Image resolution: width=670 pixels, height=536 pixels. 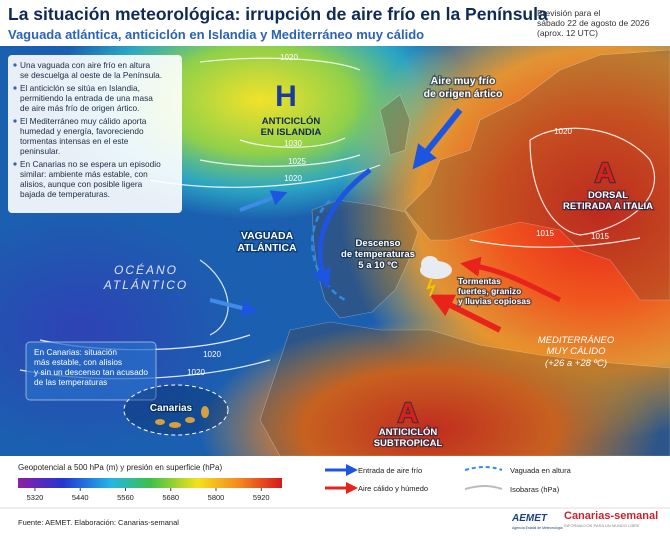 I want to click on isobar-label: 1030, so click(x=293, y=143).